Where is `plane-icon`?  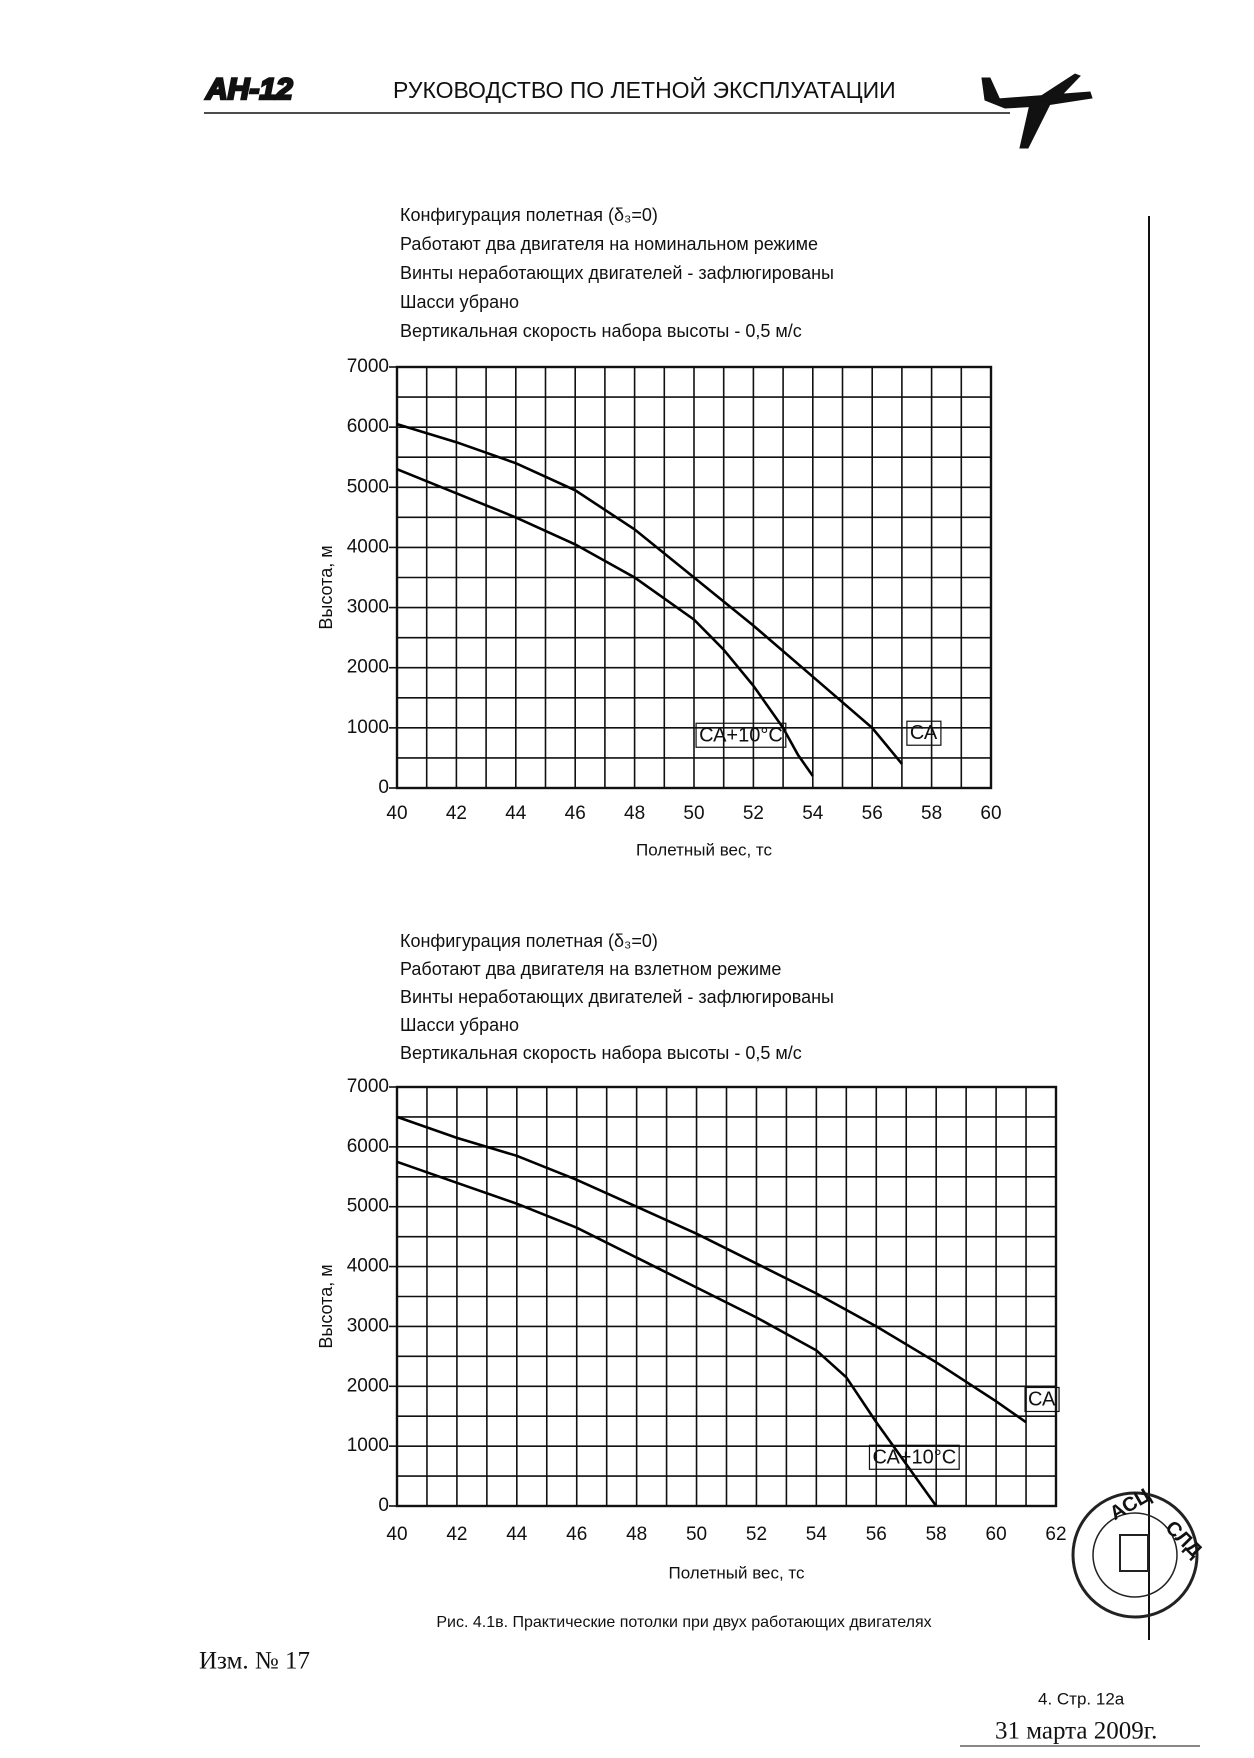
plane-icon is located at coordinates (1037, 111).